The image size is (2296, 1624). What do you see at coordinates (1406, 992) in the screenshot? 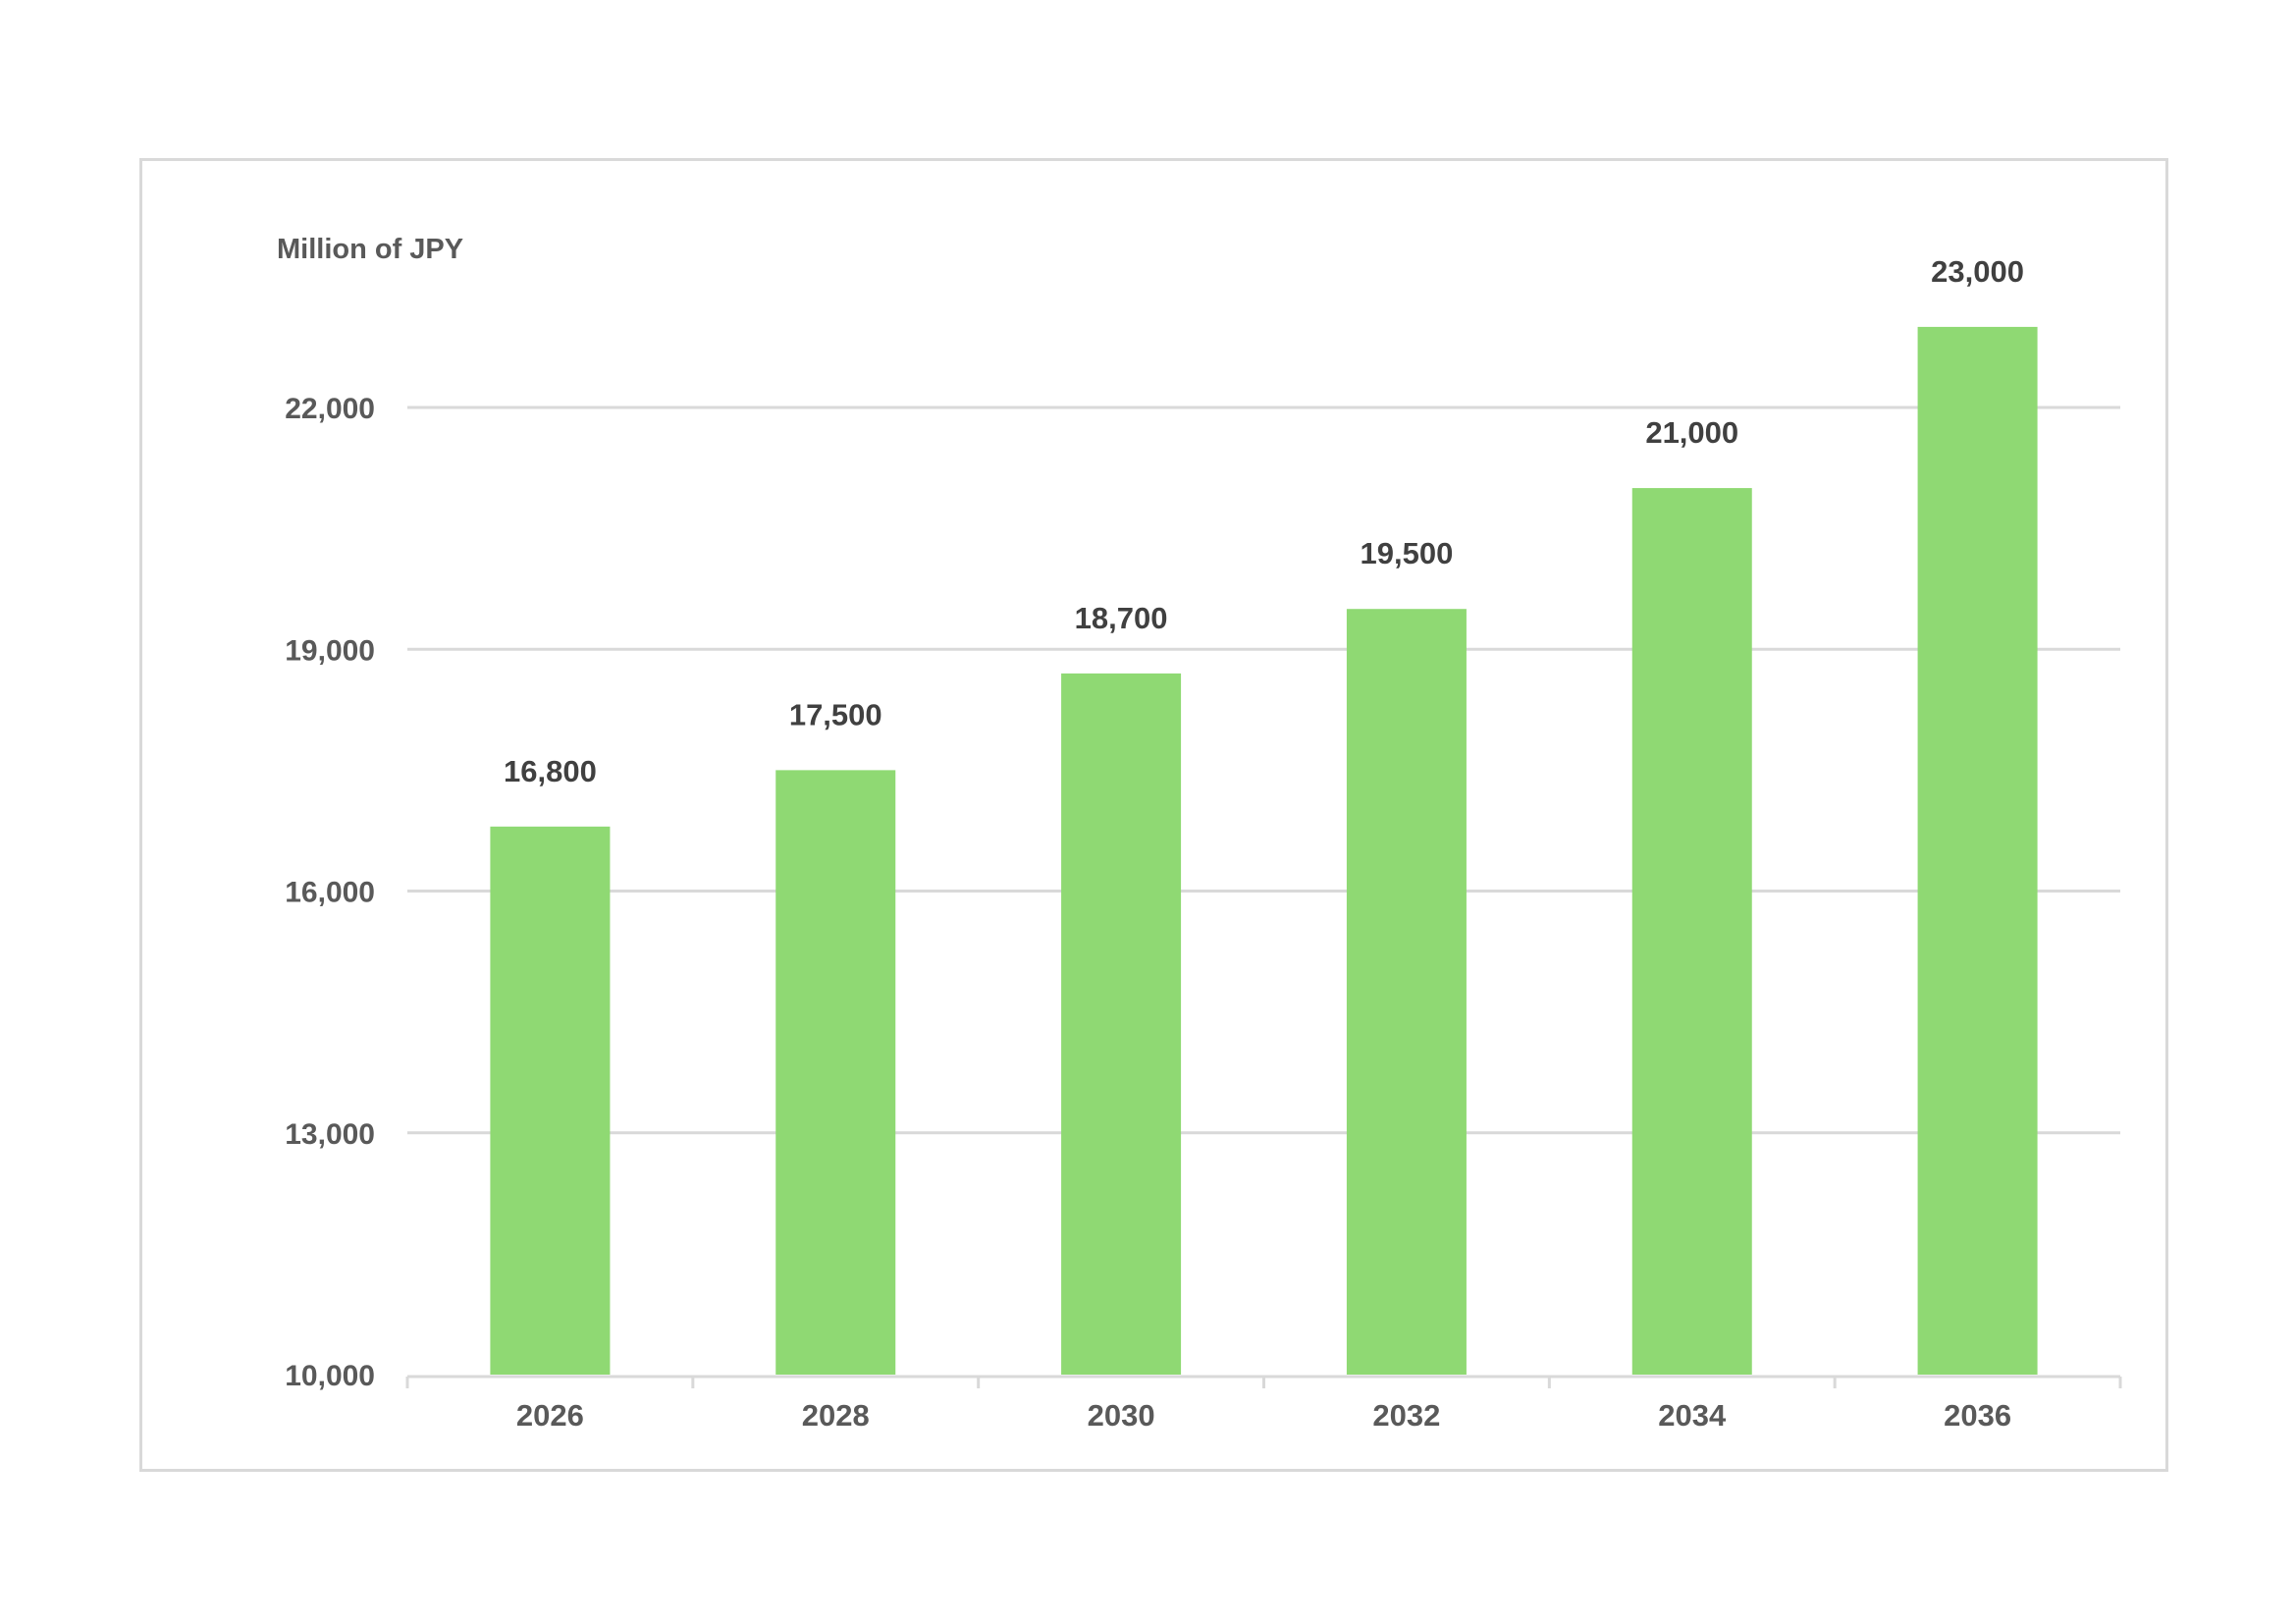
I see `bar-2032` at bounding box center [1406, 992].